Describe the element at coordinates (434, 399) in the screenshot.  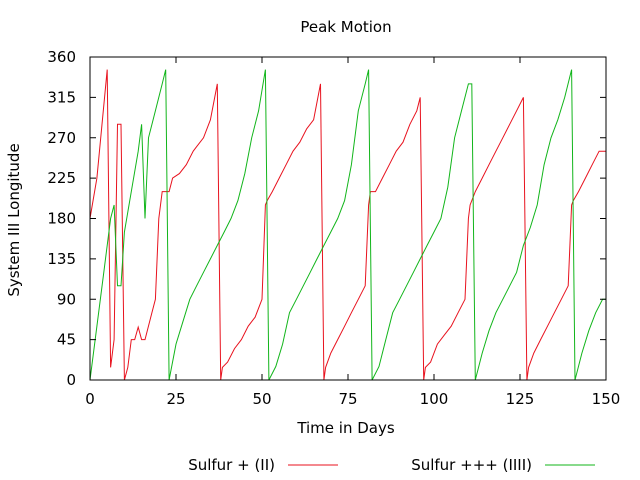
I see `x-tick-label: 100` at that location.